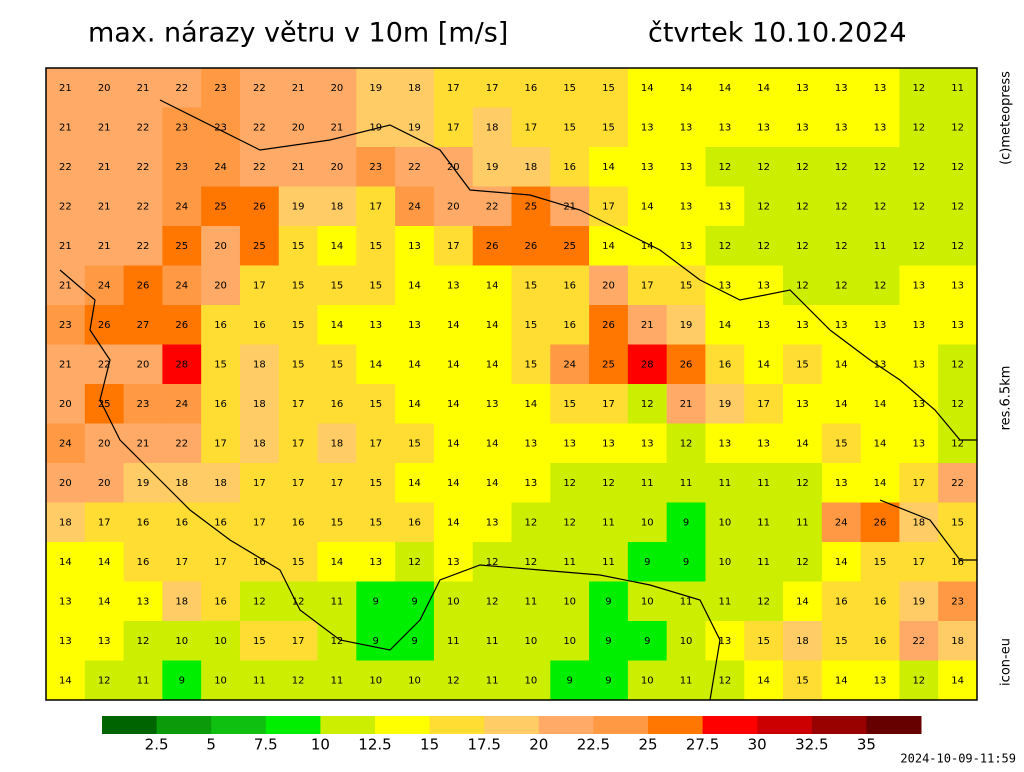  I want to click on colorbar-label: 17.5, so click(483, 745).